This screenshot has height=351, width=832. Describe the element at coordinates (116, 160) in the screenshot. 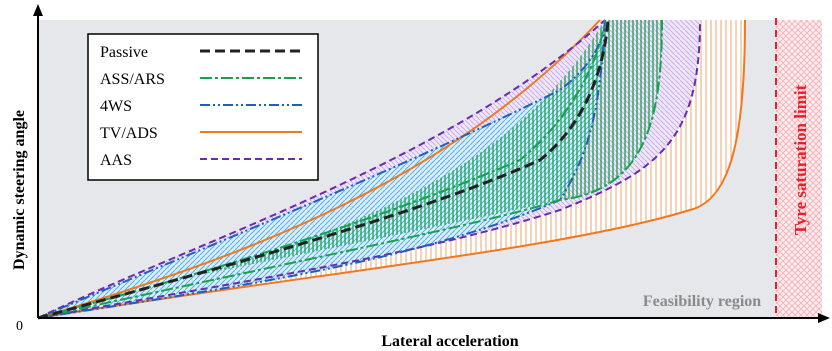

I see `legend-label-aas: AAS` at that location.